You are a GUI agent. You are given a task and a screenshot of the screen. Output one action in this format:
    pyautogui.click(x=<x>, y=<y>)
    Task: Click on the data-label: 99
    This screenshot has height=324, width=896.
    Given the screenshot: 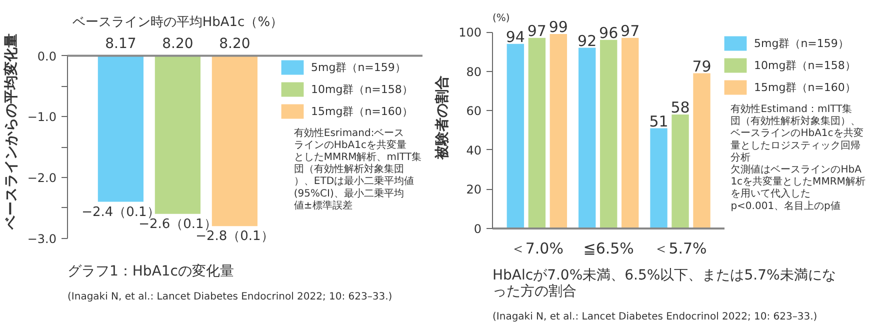 What is the action you would take?
    pyautogui.click(x=558, y=27)
    